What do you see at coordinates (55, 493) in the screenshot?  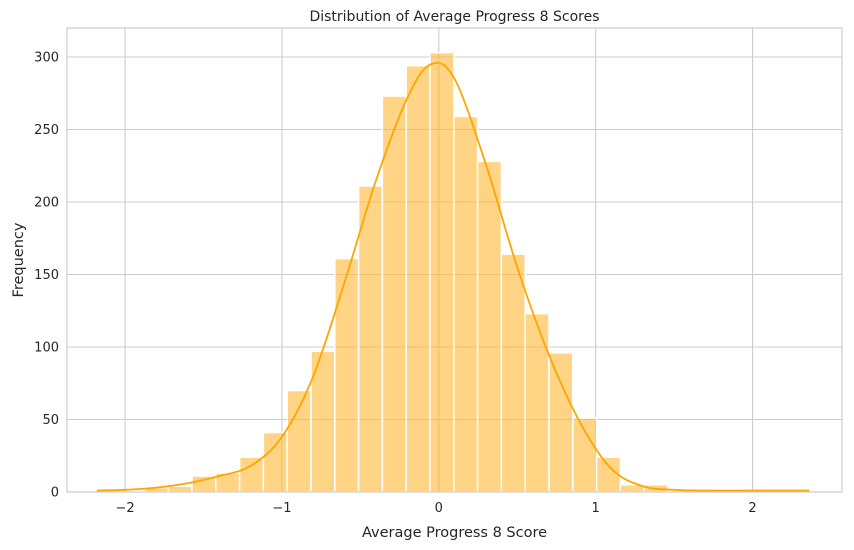 I see `y-tick-label: 0` at bounding box center [55, 493].